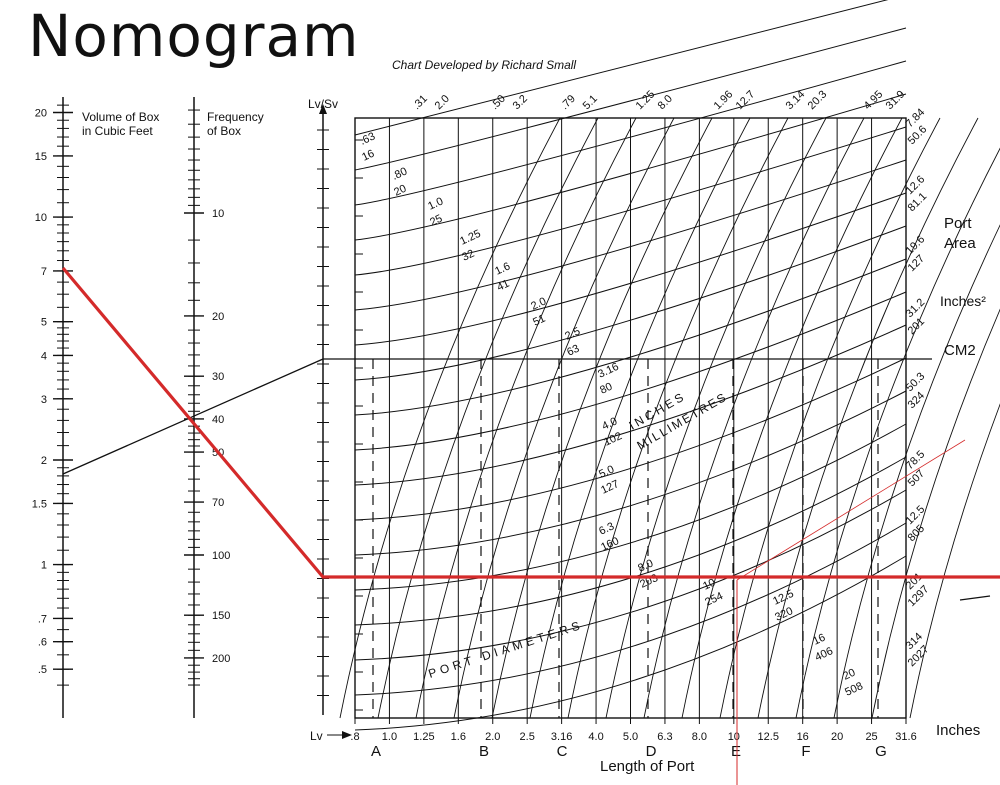 The width and height of the screenshot is (1000, 785). I want to click on diameter-inch-label: 1.0, so click(435, 203).